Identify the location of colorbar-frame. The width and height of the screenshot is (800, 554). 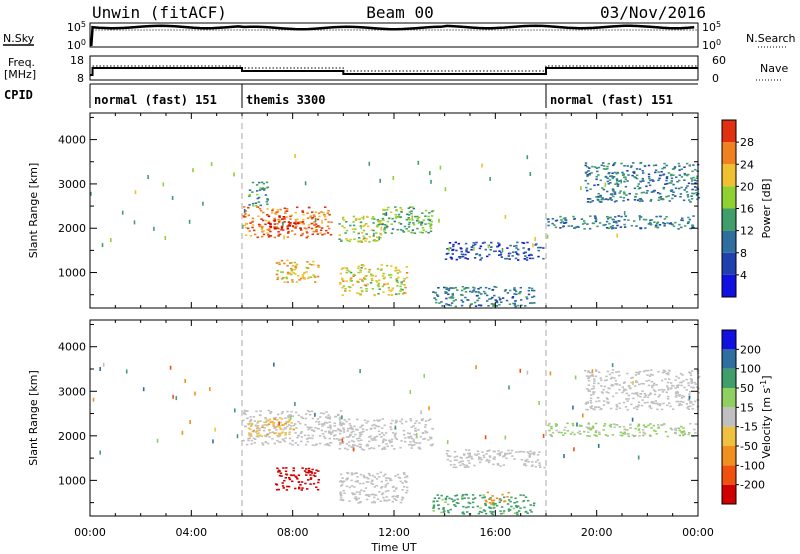
(729, 417).